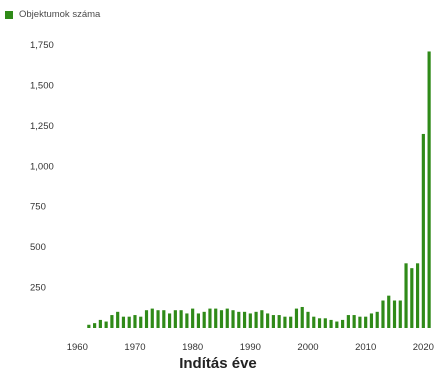 This screenshot has height=383, width=436. What do you see at coordinates (60, 14) in the screenshot?
I see `legend-label: Objektumok száma` at bounding box center [60, 14].